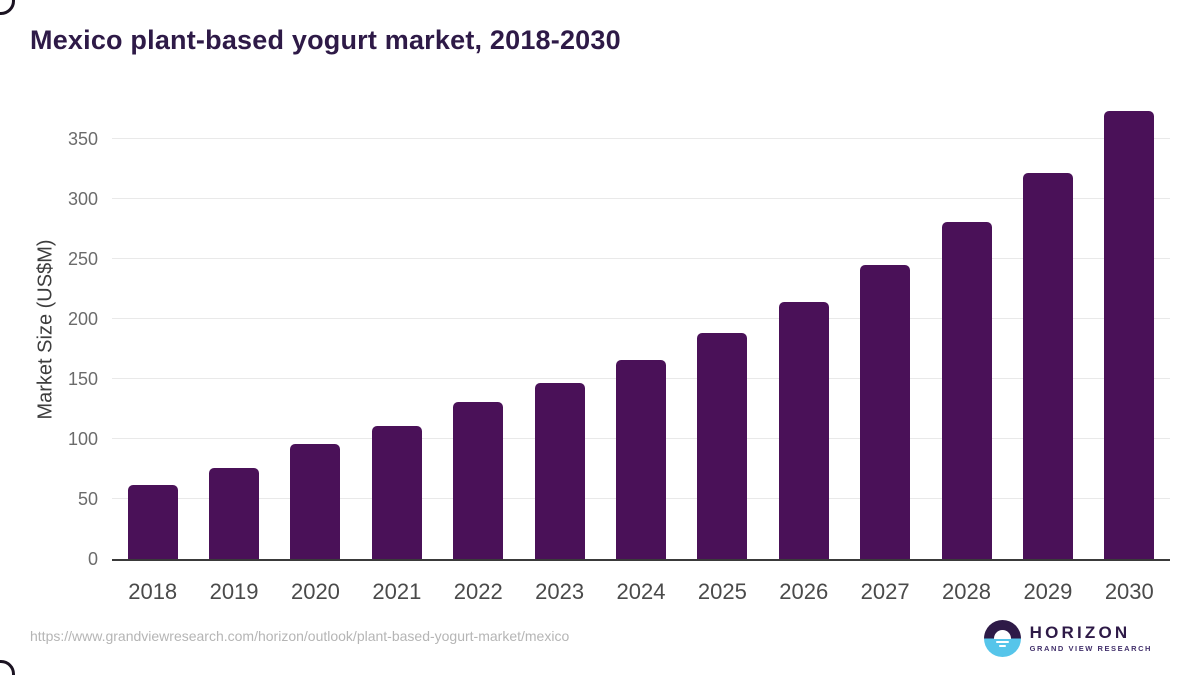  What do you see at coordinates (152, 521) in the screenshot?
I see `bar-2018` at bounding box center [152, 521].